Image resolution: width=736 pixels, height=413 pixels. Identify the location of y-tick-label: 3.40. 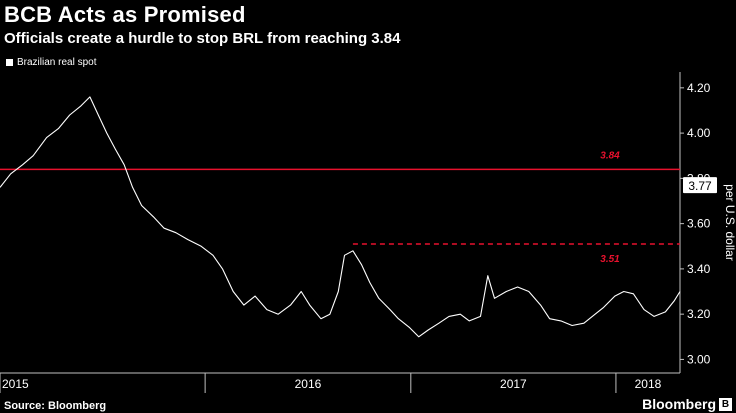
(699, 269).